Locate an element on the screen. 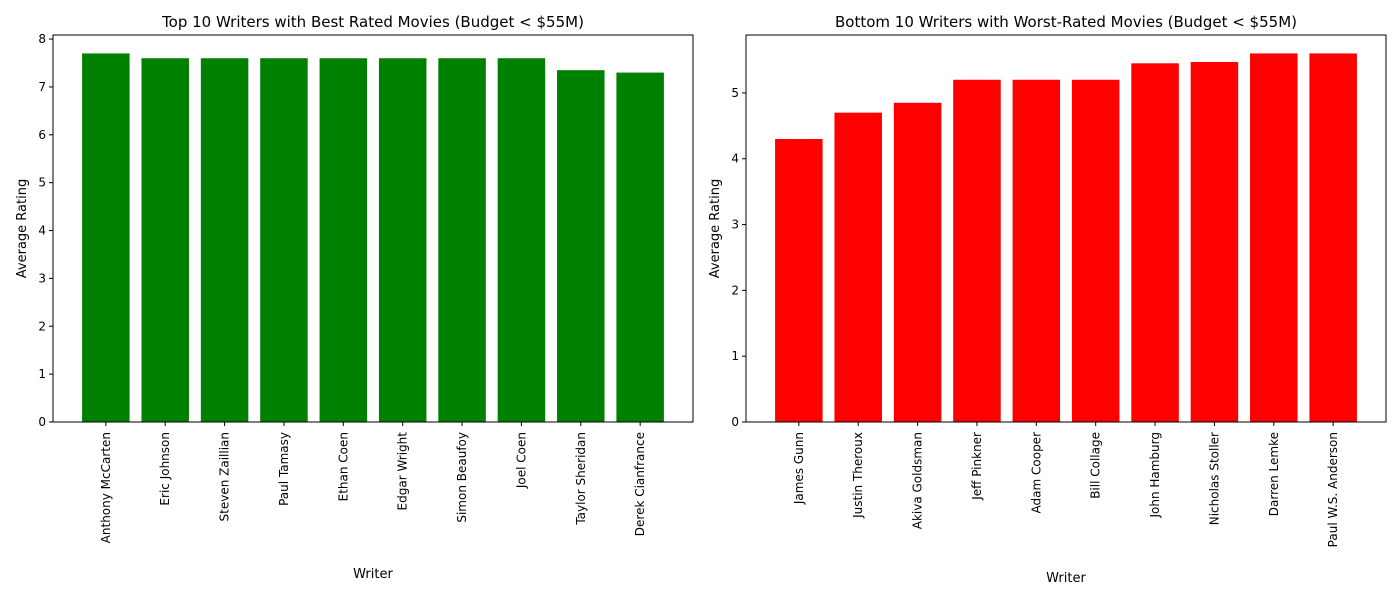 The height and width of the screenshot is (600, 1400). y-tick-label: 7 is located at coordinates (42, 87).